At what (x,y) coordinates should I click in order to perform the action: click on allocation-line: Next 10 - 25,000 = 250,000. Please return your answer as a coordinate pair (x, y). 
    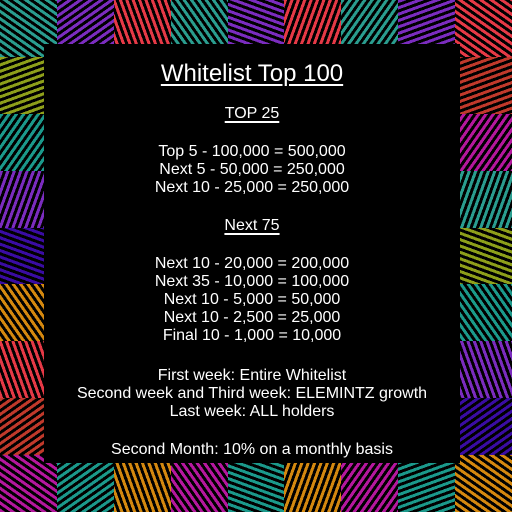
    Looking at the image, I should click on (252, 187).